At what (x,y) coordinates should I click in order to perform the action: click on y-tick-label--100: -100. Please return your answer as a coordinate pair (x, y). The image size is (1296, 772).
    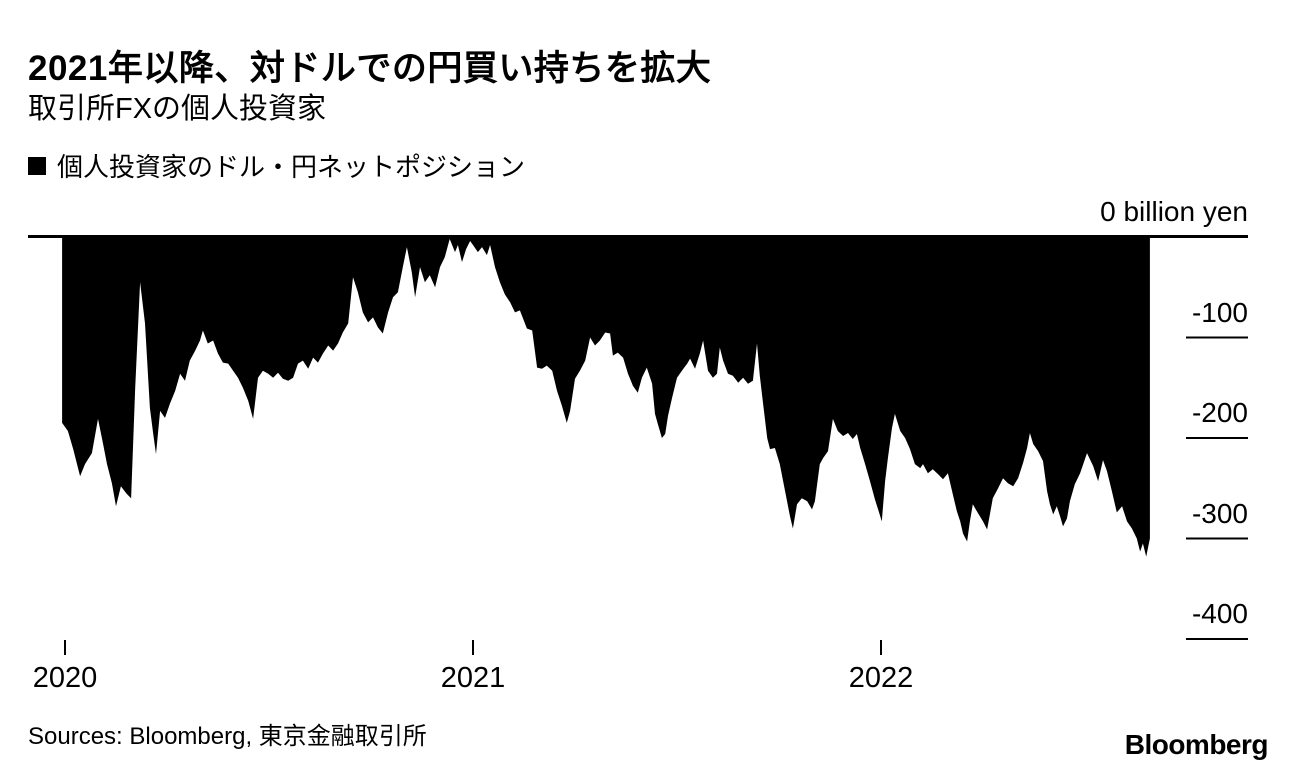
    Looking at the image, I should click on (1219, 312).